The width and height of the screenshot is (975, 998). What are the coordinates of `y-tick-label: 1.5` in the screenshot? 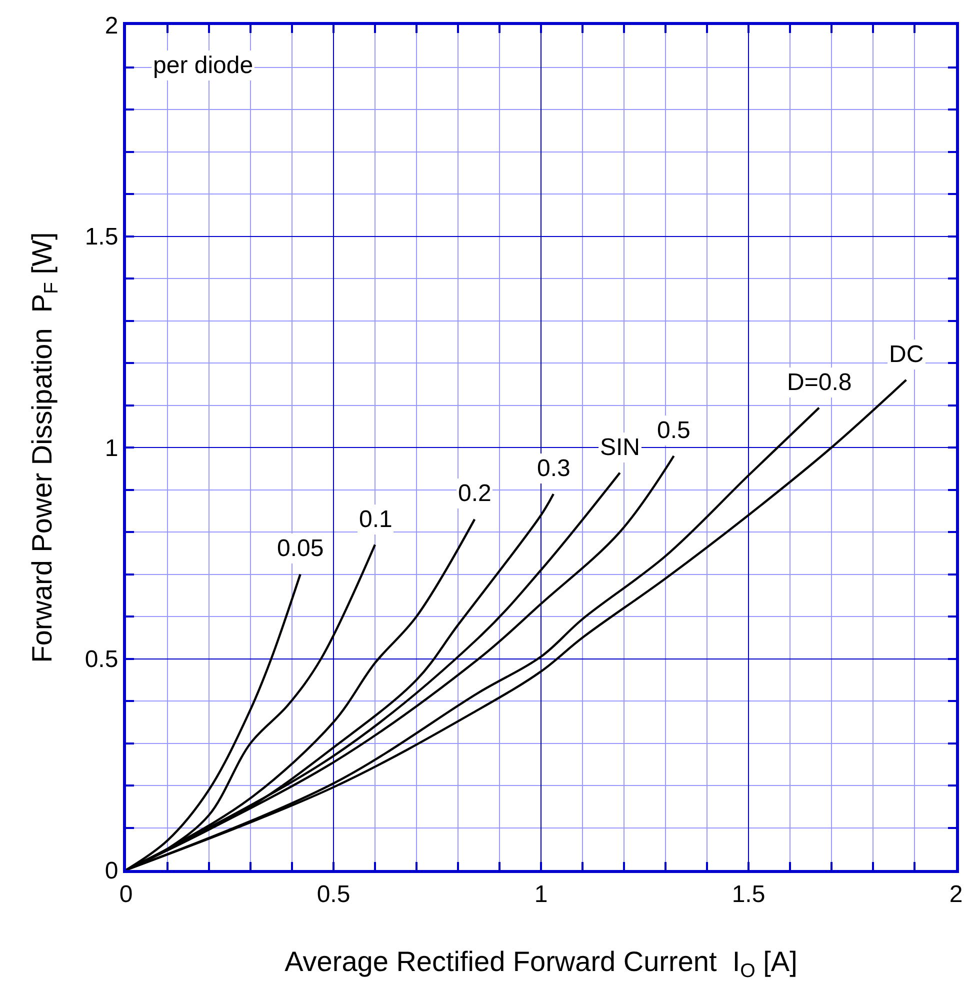 It's located at (101, 237).